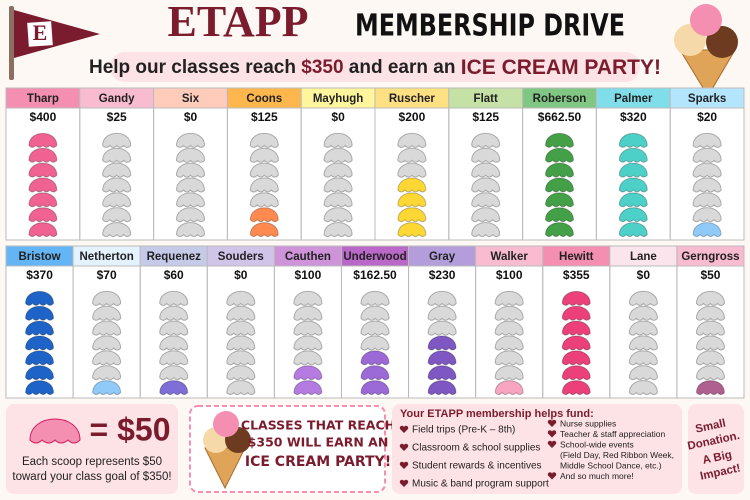  Describe the element at coordinates (106, 257) in the screenshot. I see `class-name: Netherton` at that location.